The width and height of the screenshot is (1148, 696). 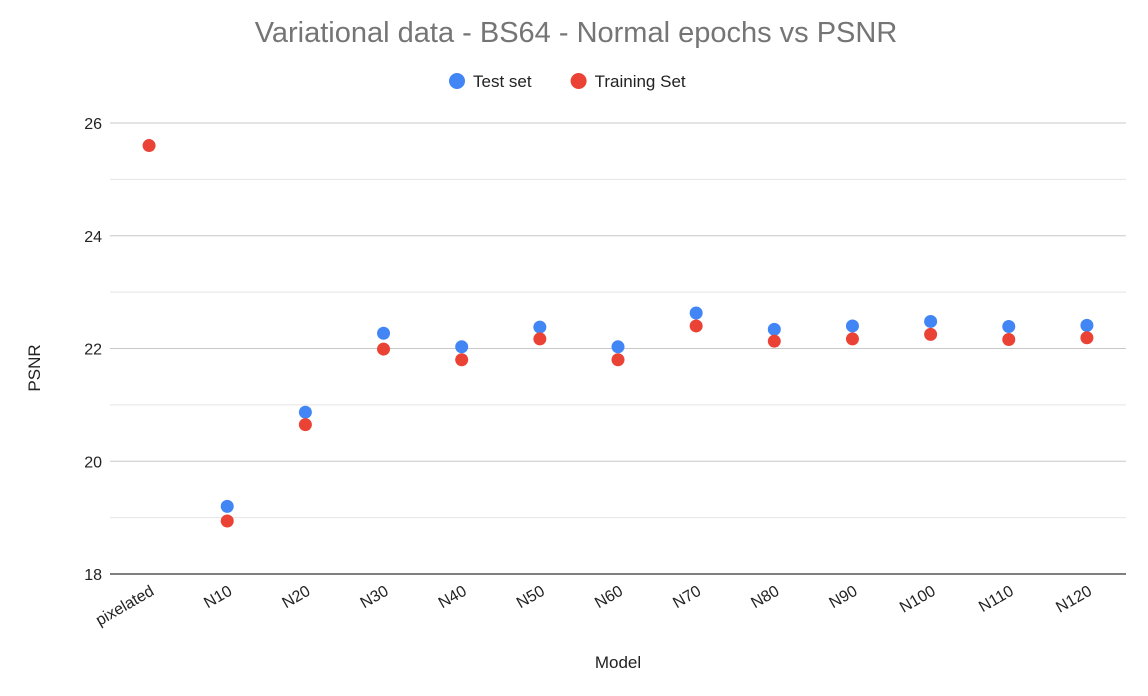 What do you see at coordinates (687, 597) in the screenshot?
I see `x-tick-label: N70` at bounding box center [687, 597].